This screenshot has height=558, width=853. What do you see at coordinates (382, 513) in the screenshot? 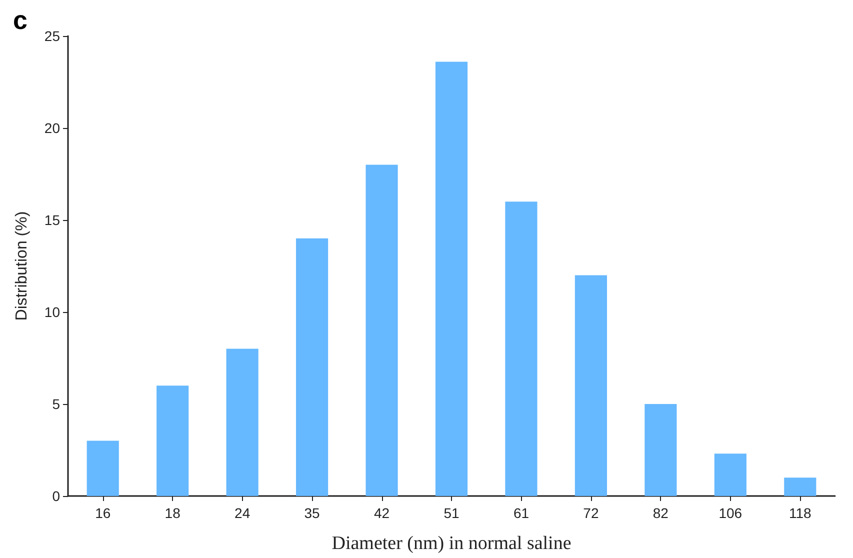
I see `x-tick-label: 42` at bounding box center [382, 513].